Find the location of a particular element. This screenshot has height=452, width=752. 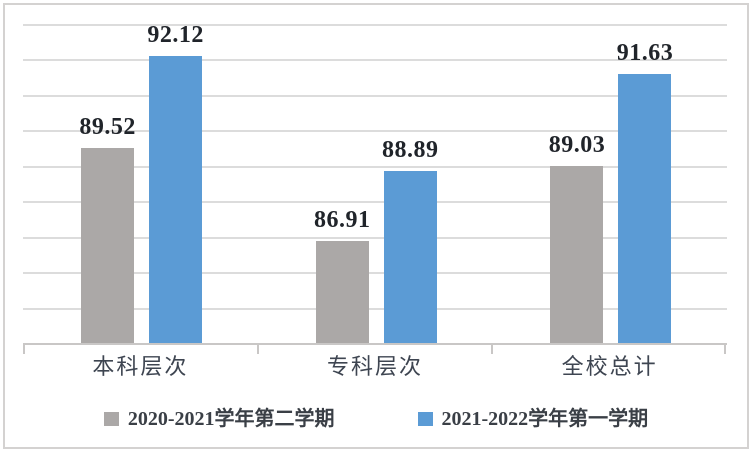

legend-item-series1: 2020-2021学年第二学期 is located at coordinates (219, 419).